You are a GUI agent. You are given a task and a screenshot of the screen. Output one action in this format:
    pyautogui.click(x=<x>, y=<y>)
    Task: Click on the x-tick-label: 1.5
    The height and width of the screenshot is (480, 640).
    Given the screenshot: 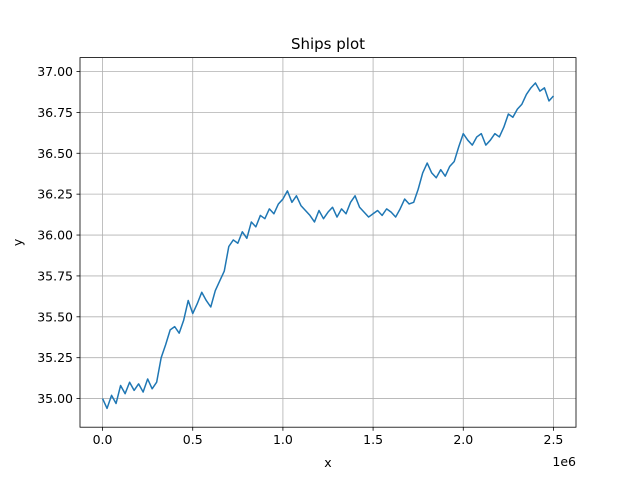 What is the action you would take?
    pyautogui.click(x=373, y=439)
    